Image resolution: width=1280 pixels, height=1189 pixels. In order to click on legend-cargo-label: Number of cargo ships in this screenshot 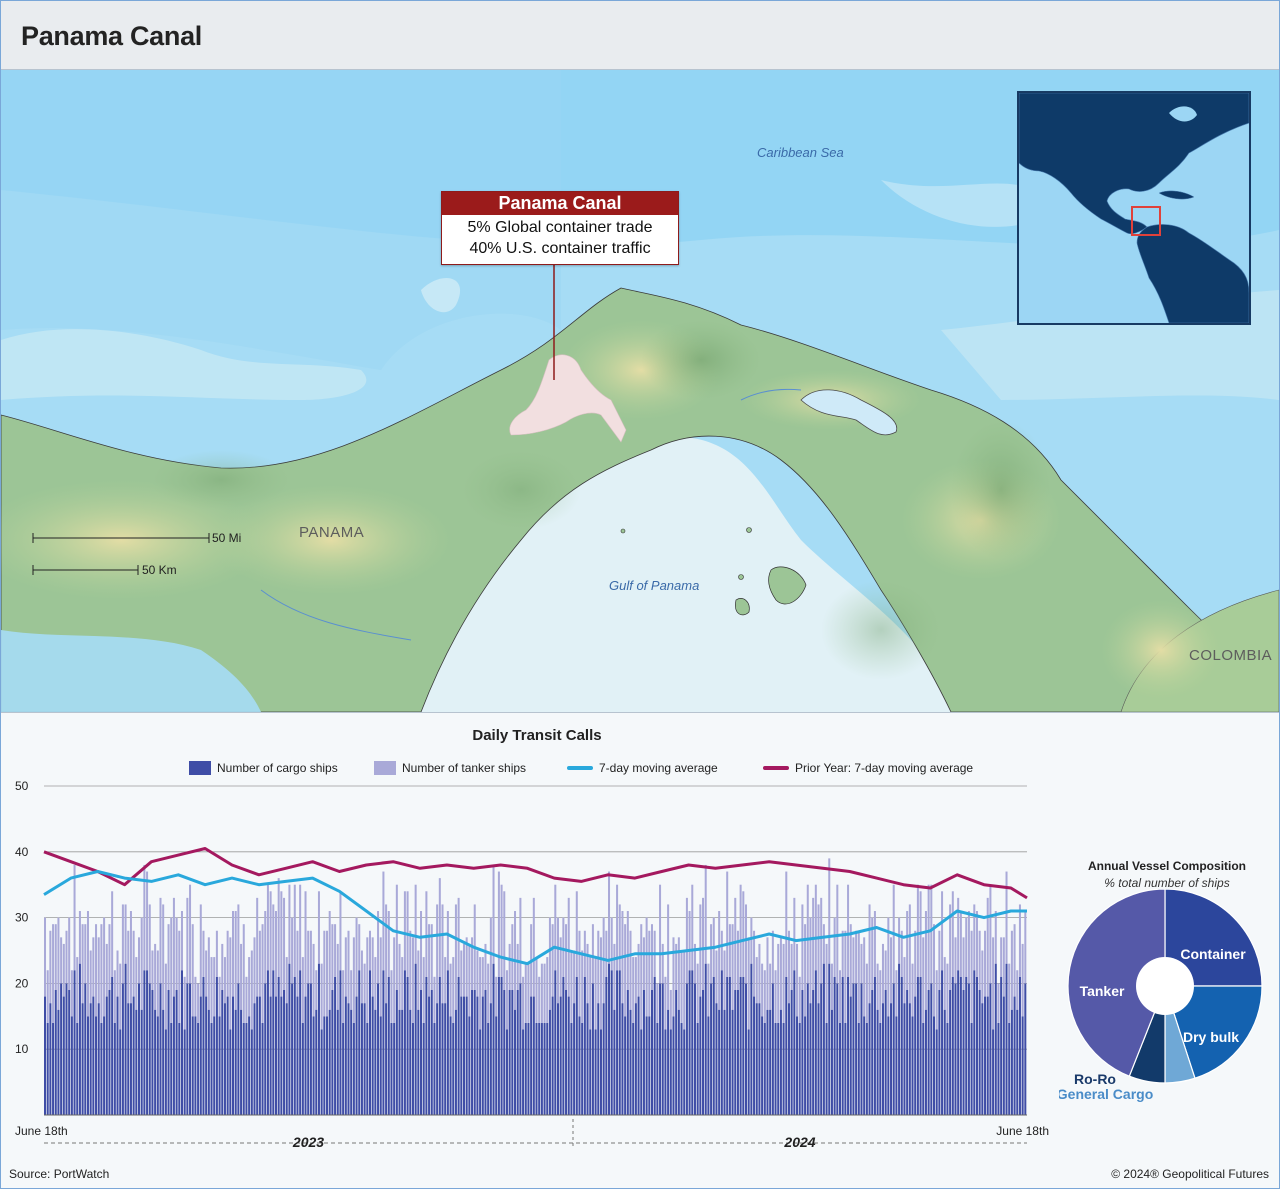, I will do `click(277, 768)`.